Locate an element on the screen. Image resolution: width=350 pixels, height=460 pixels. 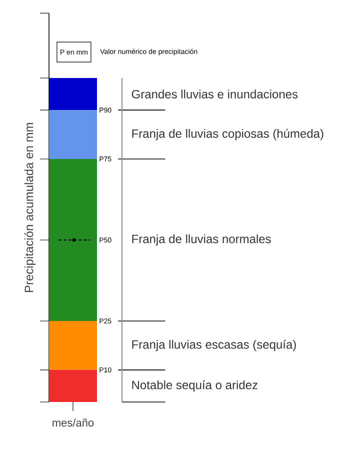
text: Notable sequía o aridez is located at coordinates (195, 386).